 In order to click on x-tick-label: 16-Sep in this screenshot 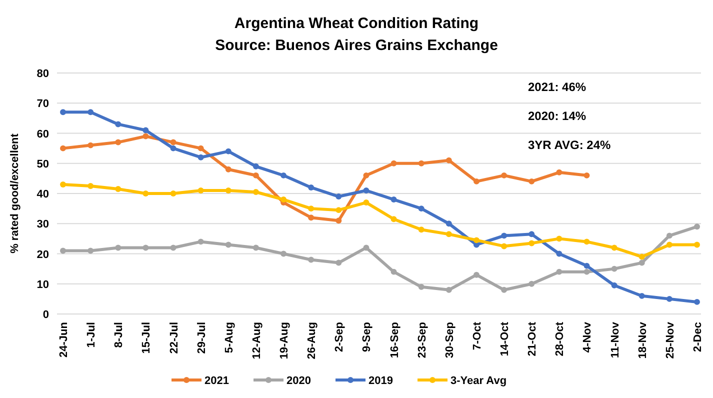, I will do `click(394, 340)`.